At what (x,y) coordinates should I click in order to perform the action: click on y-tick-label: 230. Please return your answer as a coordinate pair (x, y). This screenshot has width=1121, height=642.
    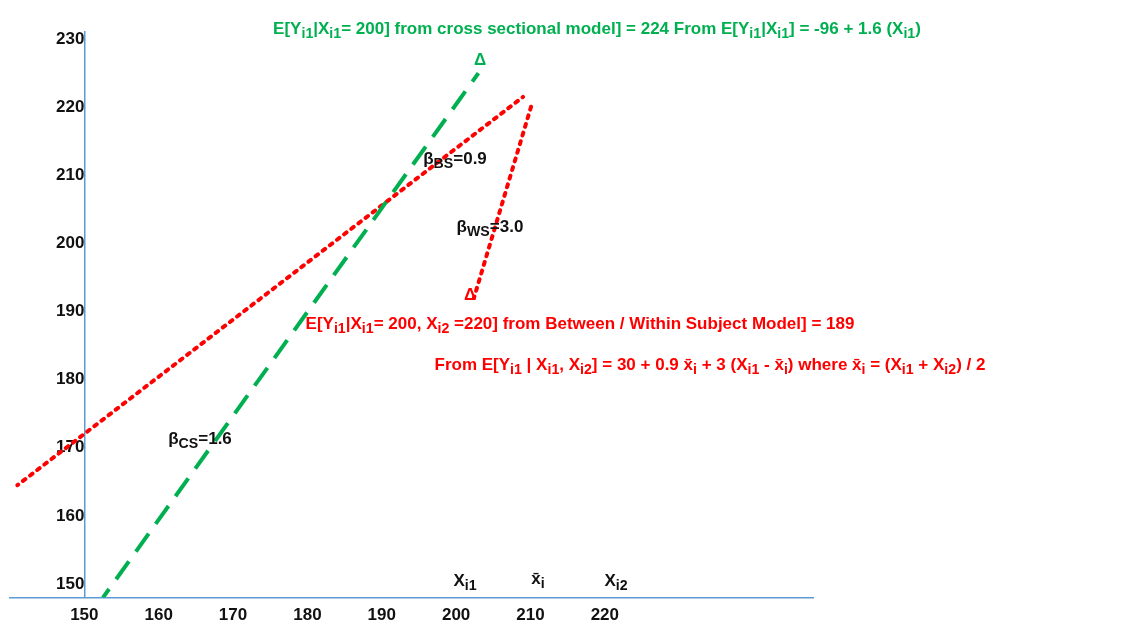
    Looking at the image, I should click on (70, 38).